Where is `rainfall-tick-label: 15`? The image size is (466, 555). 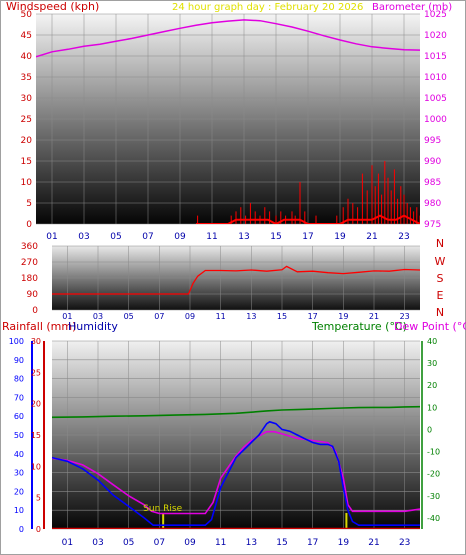 rainfall-tick-label: 15 is located at coordinates (36, 435).